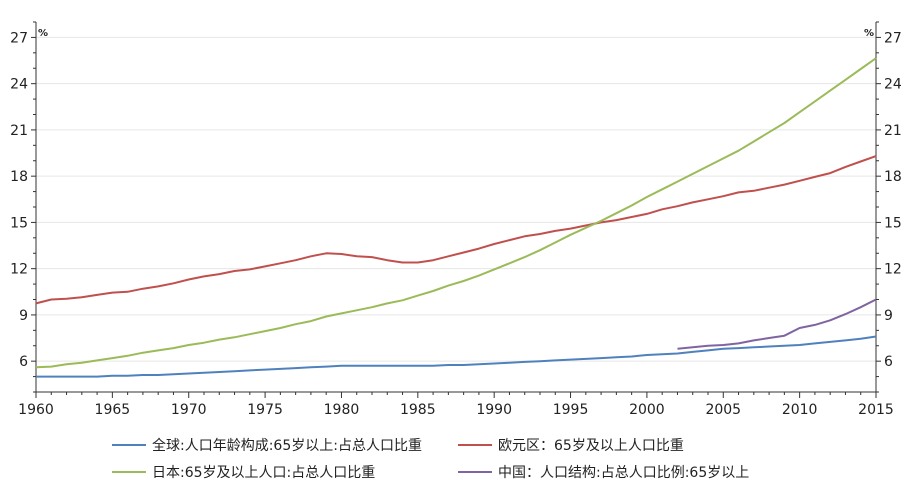  Describe the element at coordinates (418, 410) in the screenshot. I see `x-tick-label-5: 1985` at that location.